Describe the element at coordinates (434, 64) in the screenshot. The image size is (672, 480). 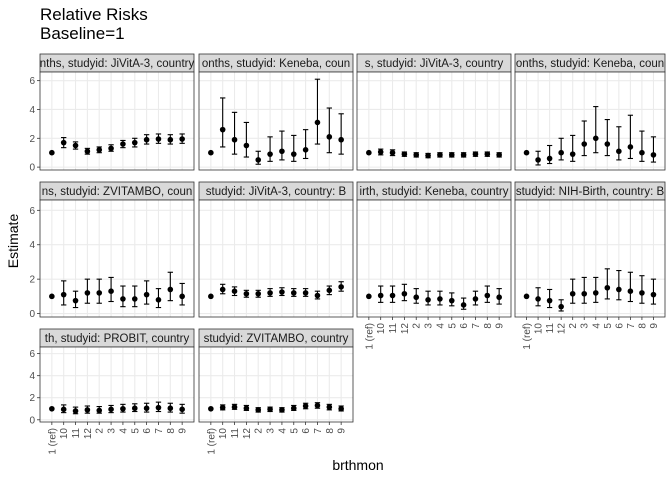
I see `facet-strip-label: s, studyid: JiVitA-3, country` at that location.